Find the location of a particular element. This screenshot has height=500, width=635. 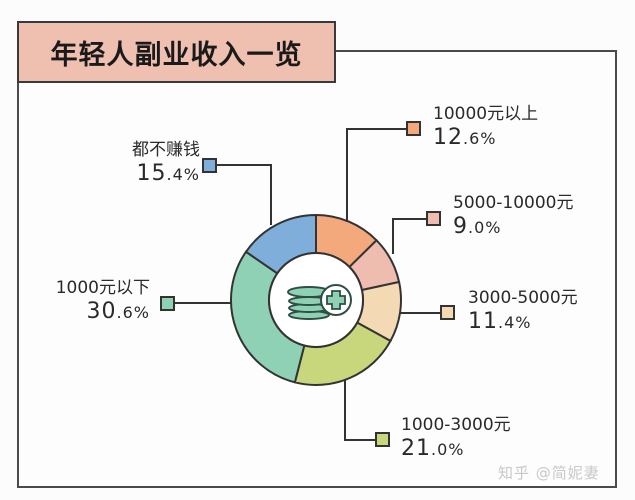

leader-line-no-income is located at coordinates (243, 194).